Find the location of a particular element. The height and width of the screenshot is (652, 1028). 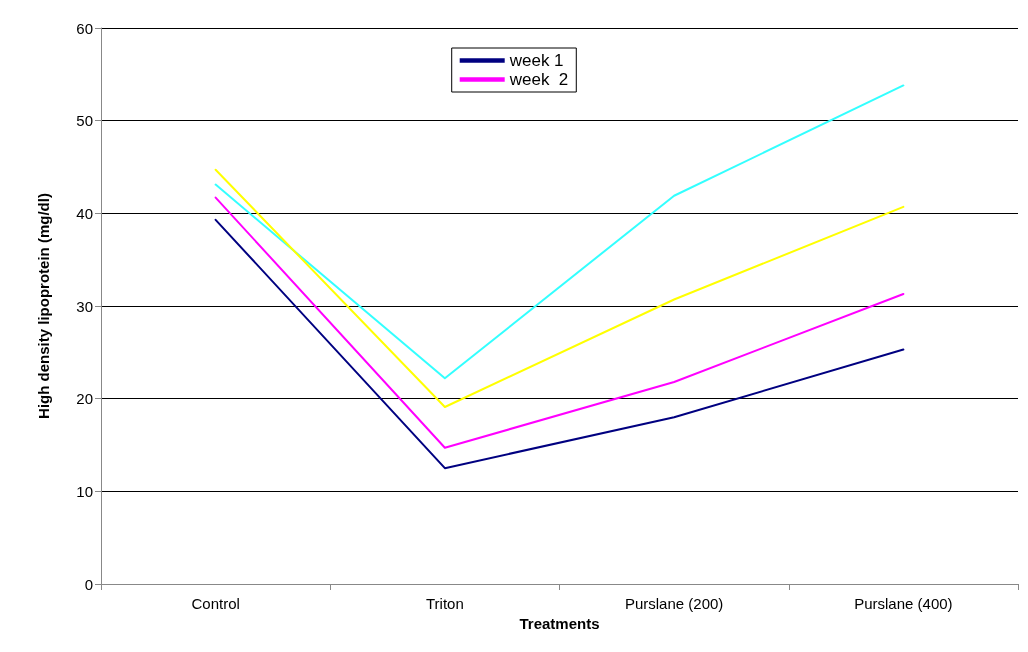

x-axis-title: Treatments is located at coordinates (559, 623).